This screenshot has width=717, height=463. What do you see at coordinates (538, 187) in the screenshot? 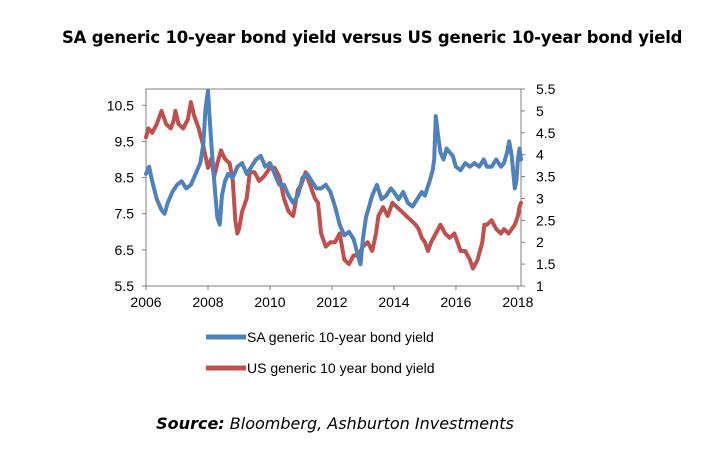
I see `right-y-axis: 1 1.5 2 2.5 3 3.5 4 4.5 5 5.5` at bounding box center [538, 187].